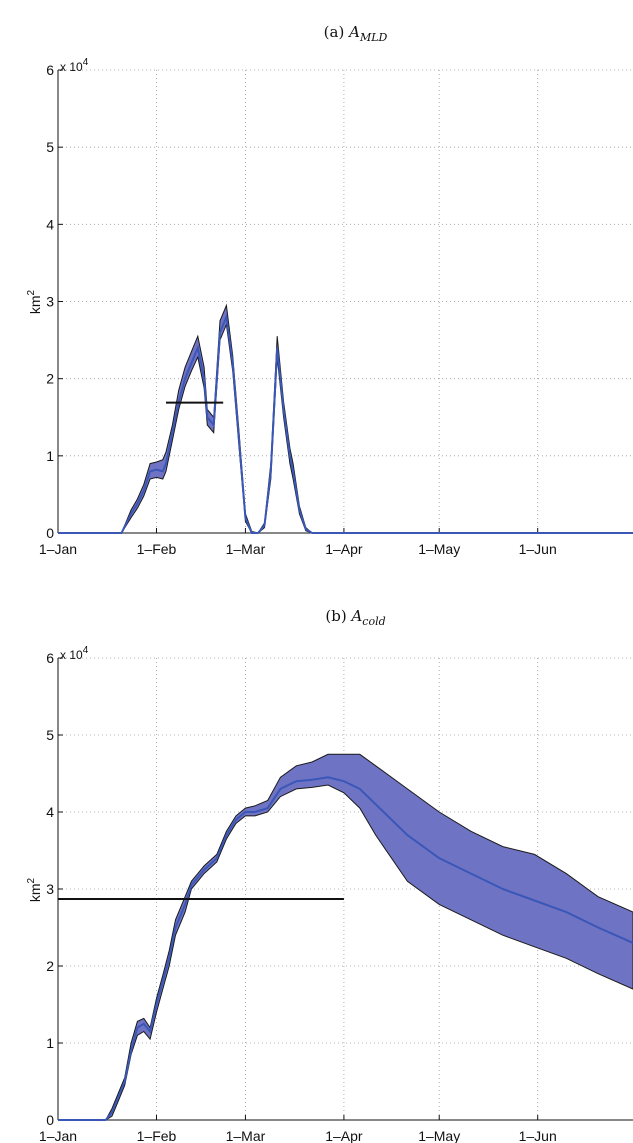  Describe the element at coordinates (50, 1043) in the screenshot. I see `chart-b-ytick-label-1: 1` at that location.